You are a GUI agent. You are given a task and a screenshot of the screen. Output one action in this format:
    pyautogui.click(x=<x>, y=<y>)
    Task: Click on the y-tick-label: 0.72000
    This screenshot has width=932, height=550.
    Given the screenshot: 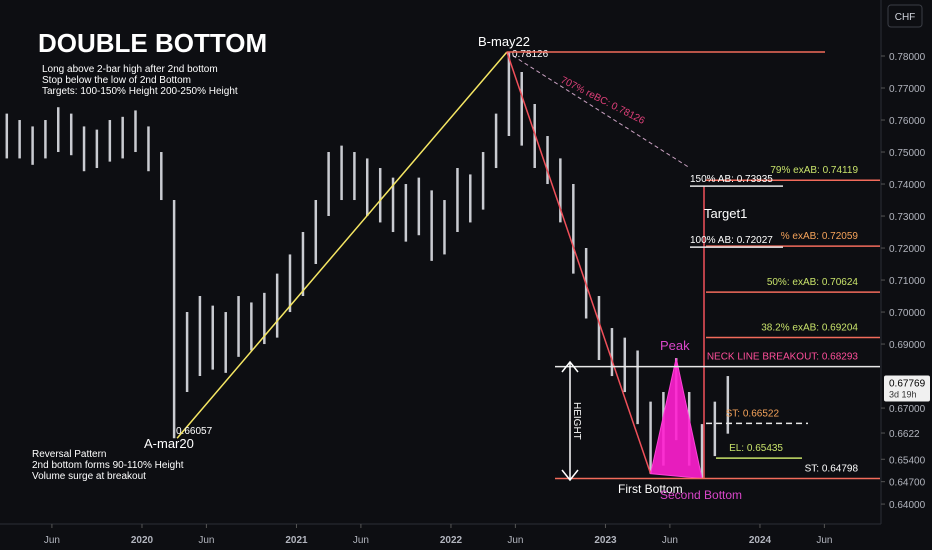 What is the action you would take?
    pyautogui.click(x=907, y=249)
    